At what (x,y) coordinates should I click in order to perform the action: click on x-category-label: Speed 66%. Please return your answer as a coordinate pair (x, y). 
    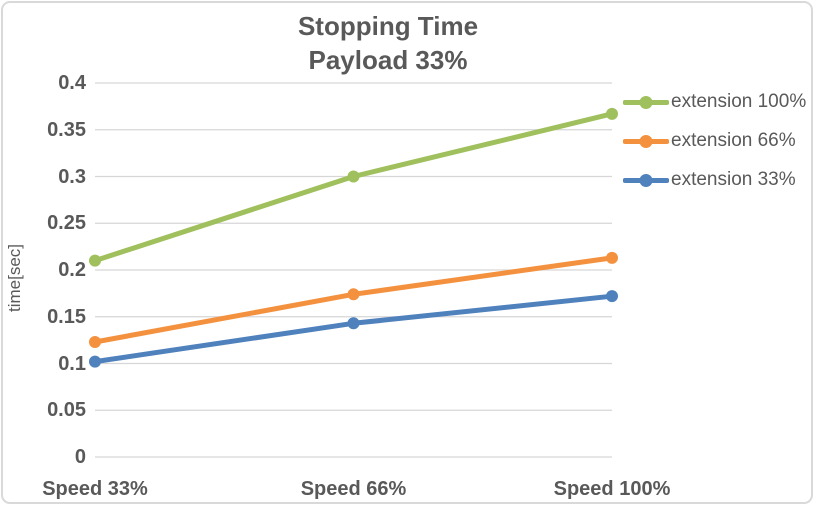
    Looking at the image, I should click on (353, 489).